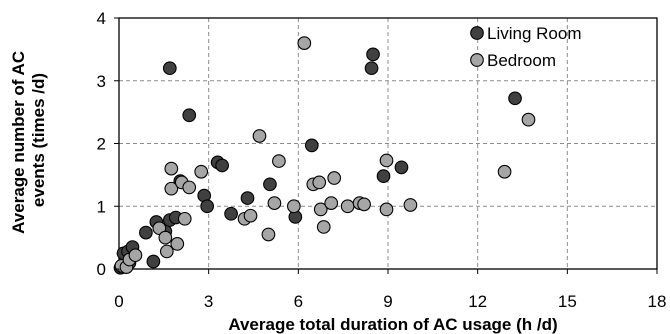 Image resolution: width=670 pixels, height=334 pixels. What do you see at coordinates (101, 81) in the screenshot?
I see `y-tick-label: 3` at bounding box center [101, 81].